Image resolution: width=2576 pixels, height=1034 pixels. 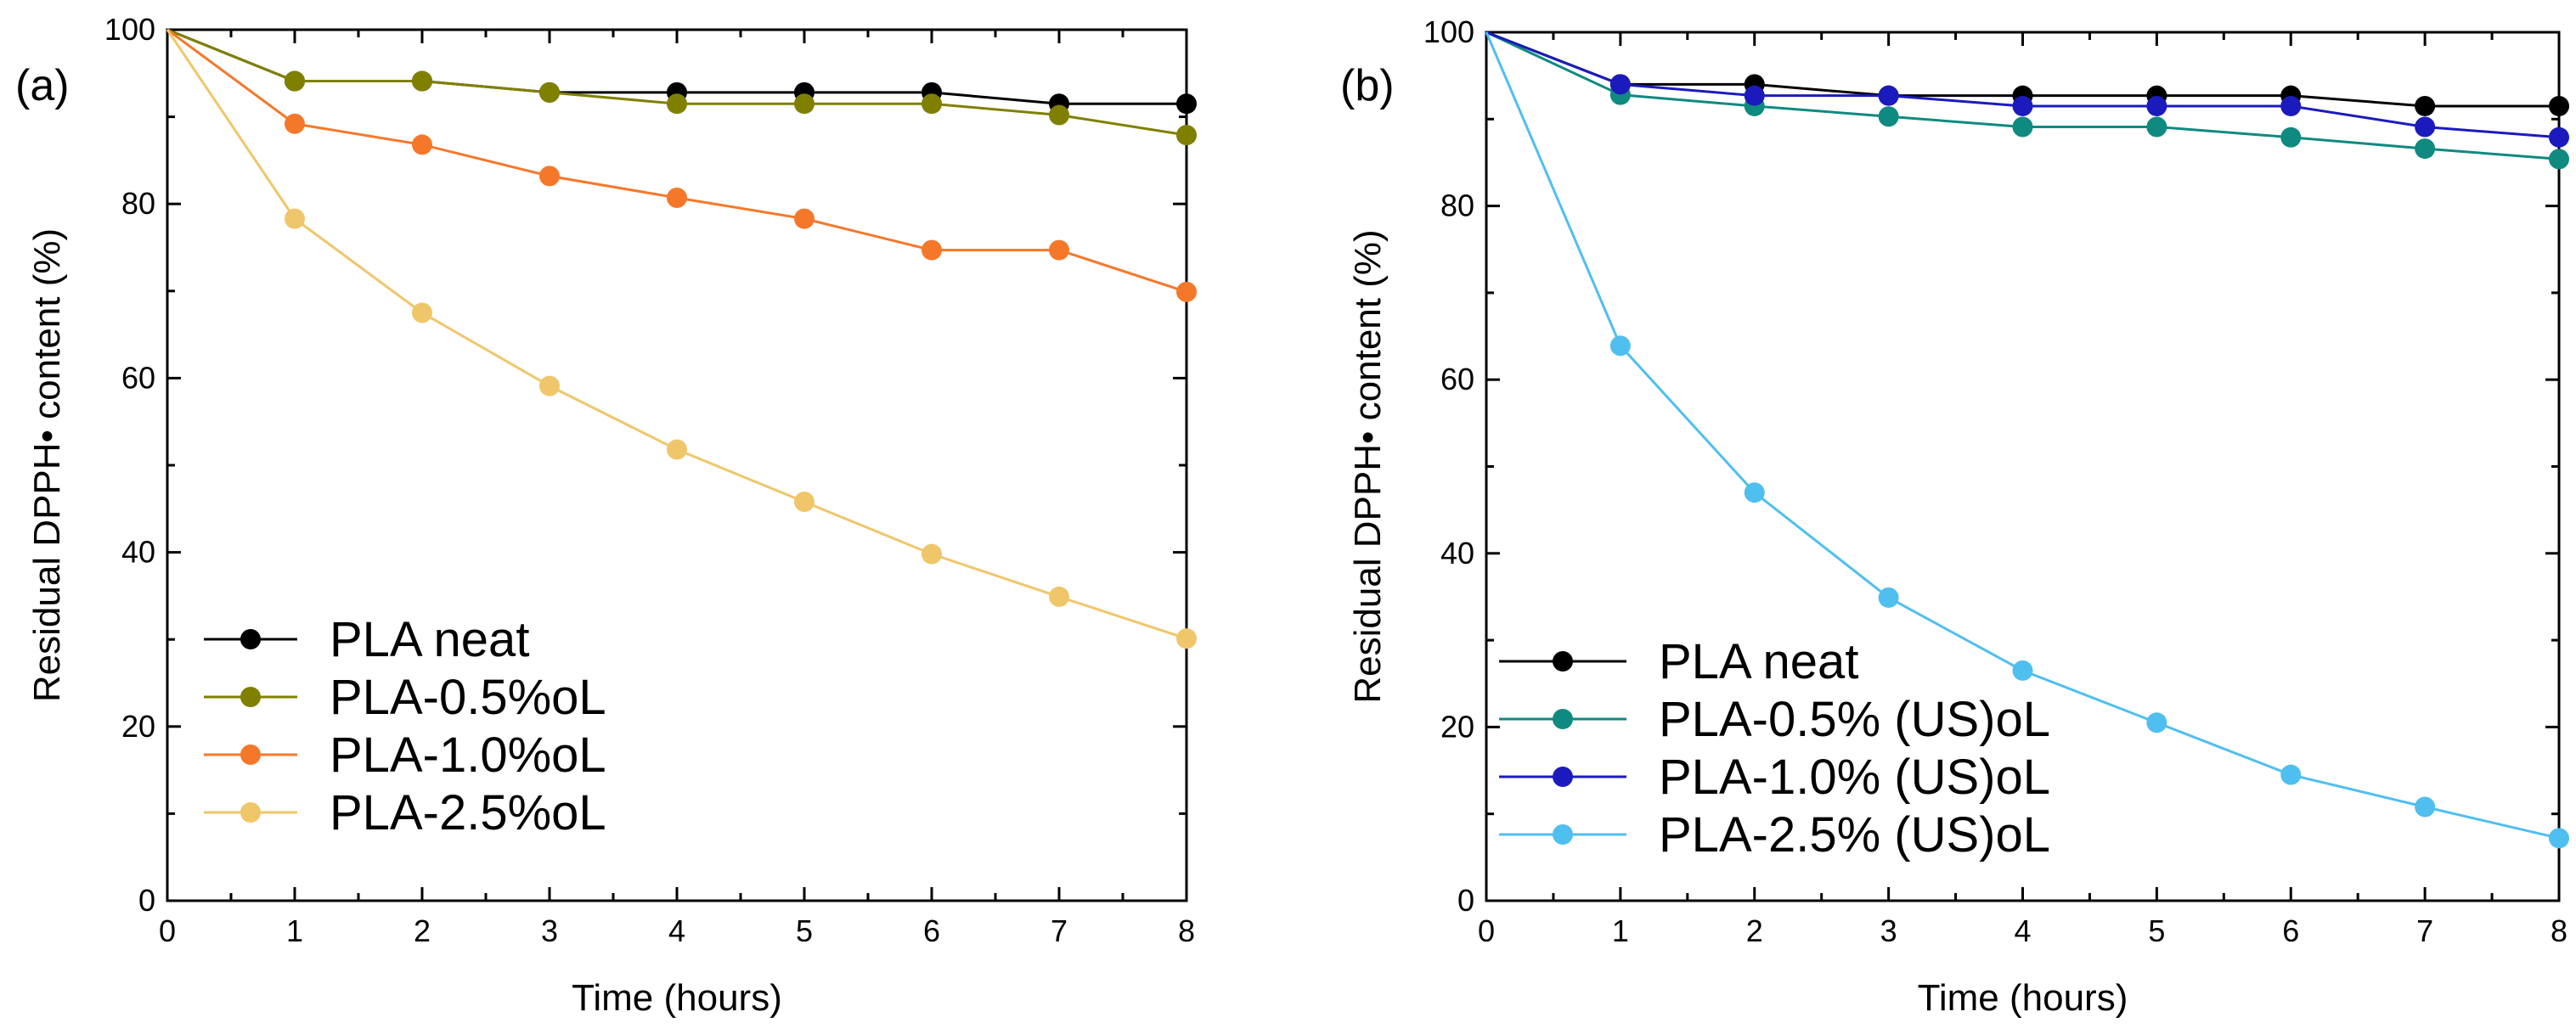 What do you see at coordinates (468, 697) in the screenshot?
I see `legend-label: PLA-0.5%oL` at bounding box center [468, 697].